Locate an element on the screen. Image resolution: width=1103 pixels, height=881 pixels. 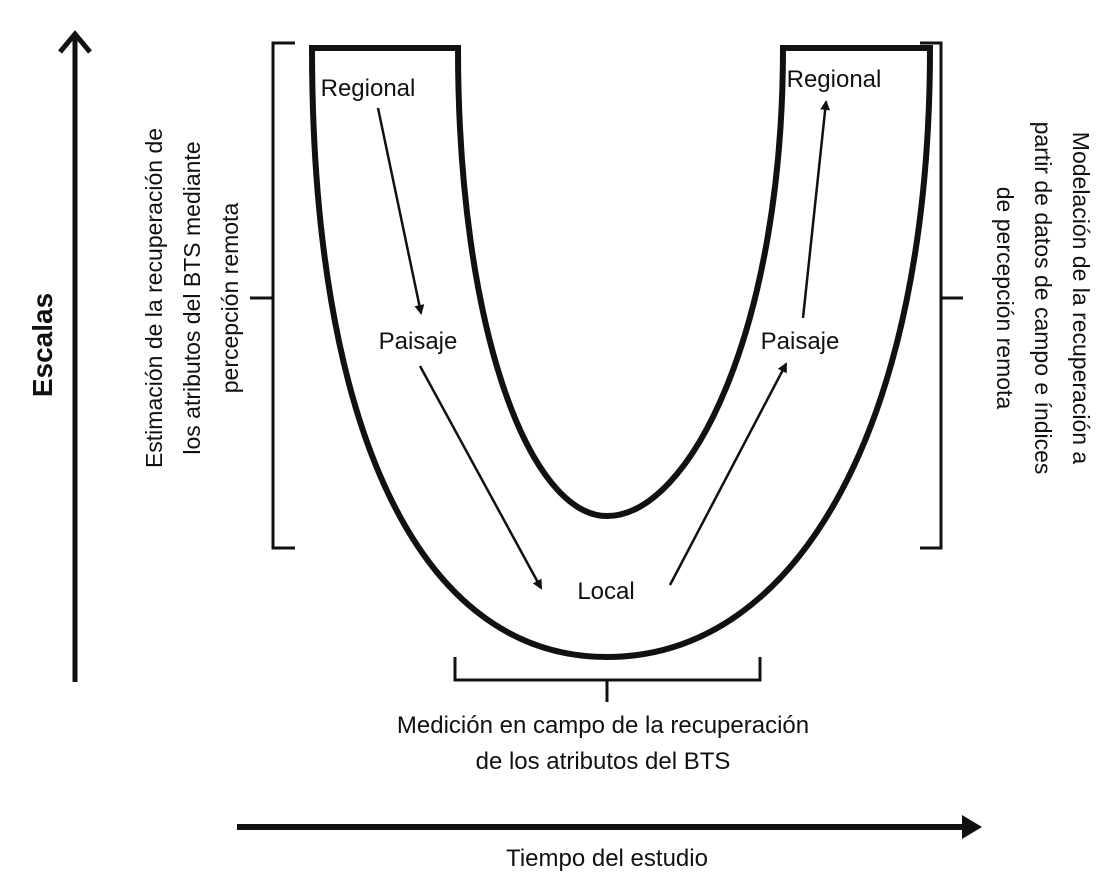
left-bracket is located at coordinates (272, 295).